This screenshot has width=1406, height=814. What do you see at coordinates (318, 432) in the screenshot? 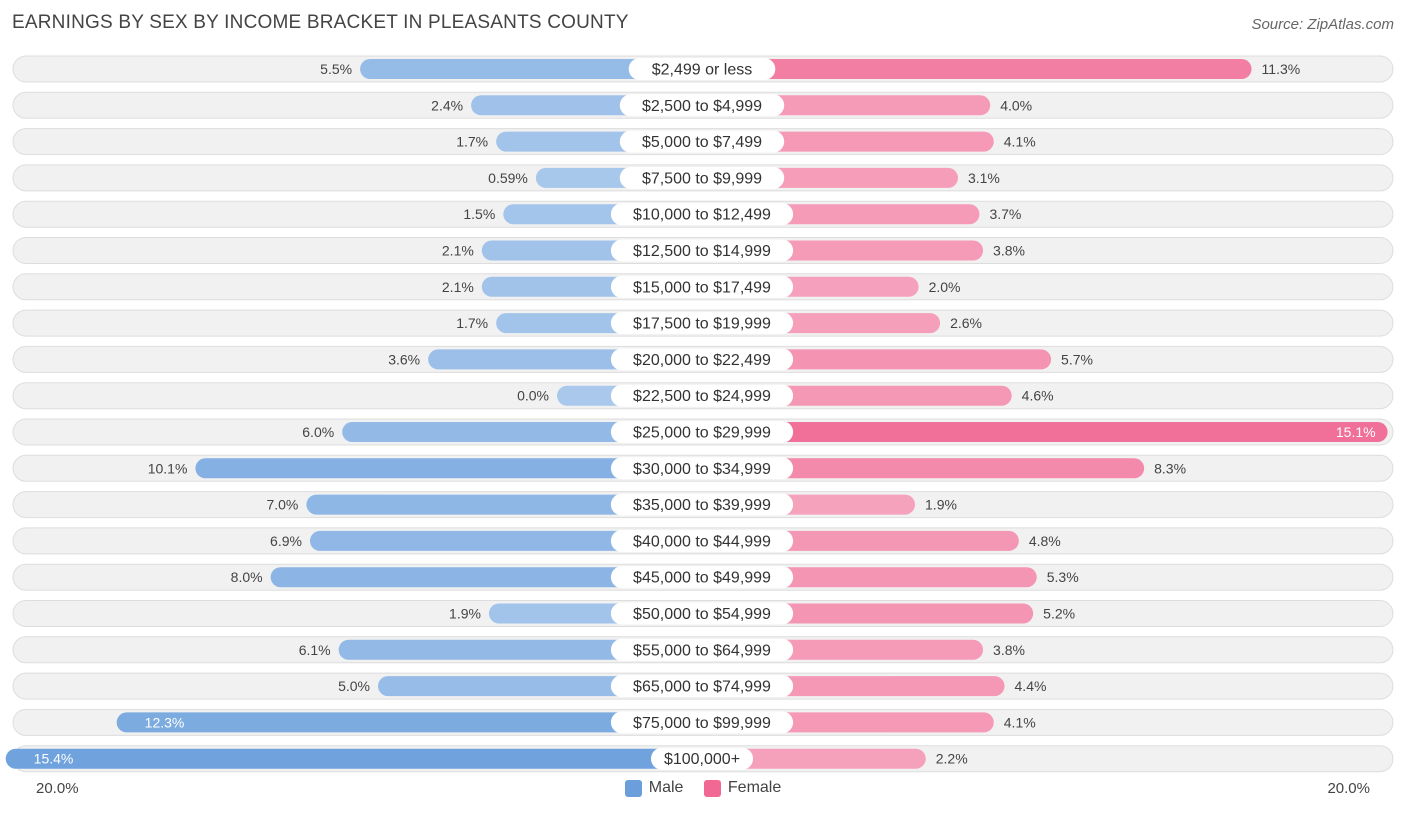
I see `male-value-label: 6.0%` at bounding box center [318, 432].